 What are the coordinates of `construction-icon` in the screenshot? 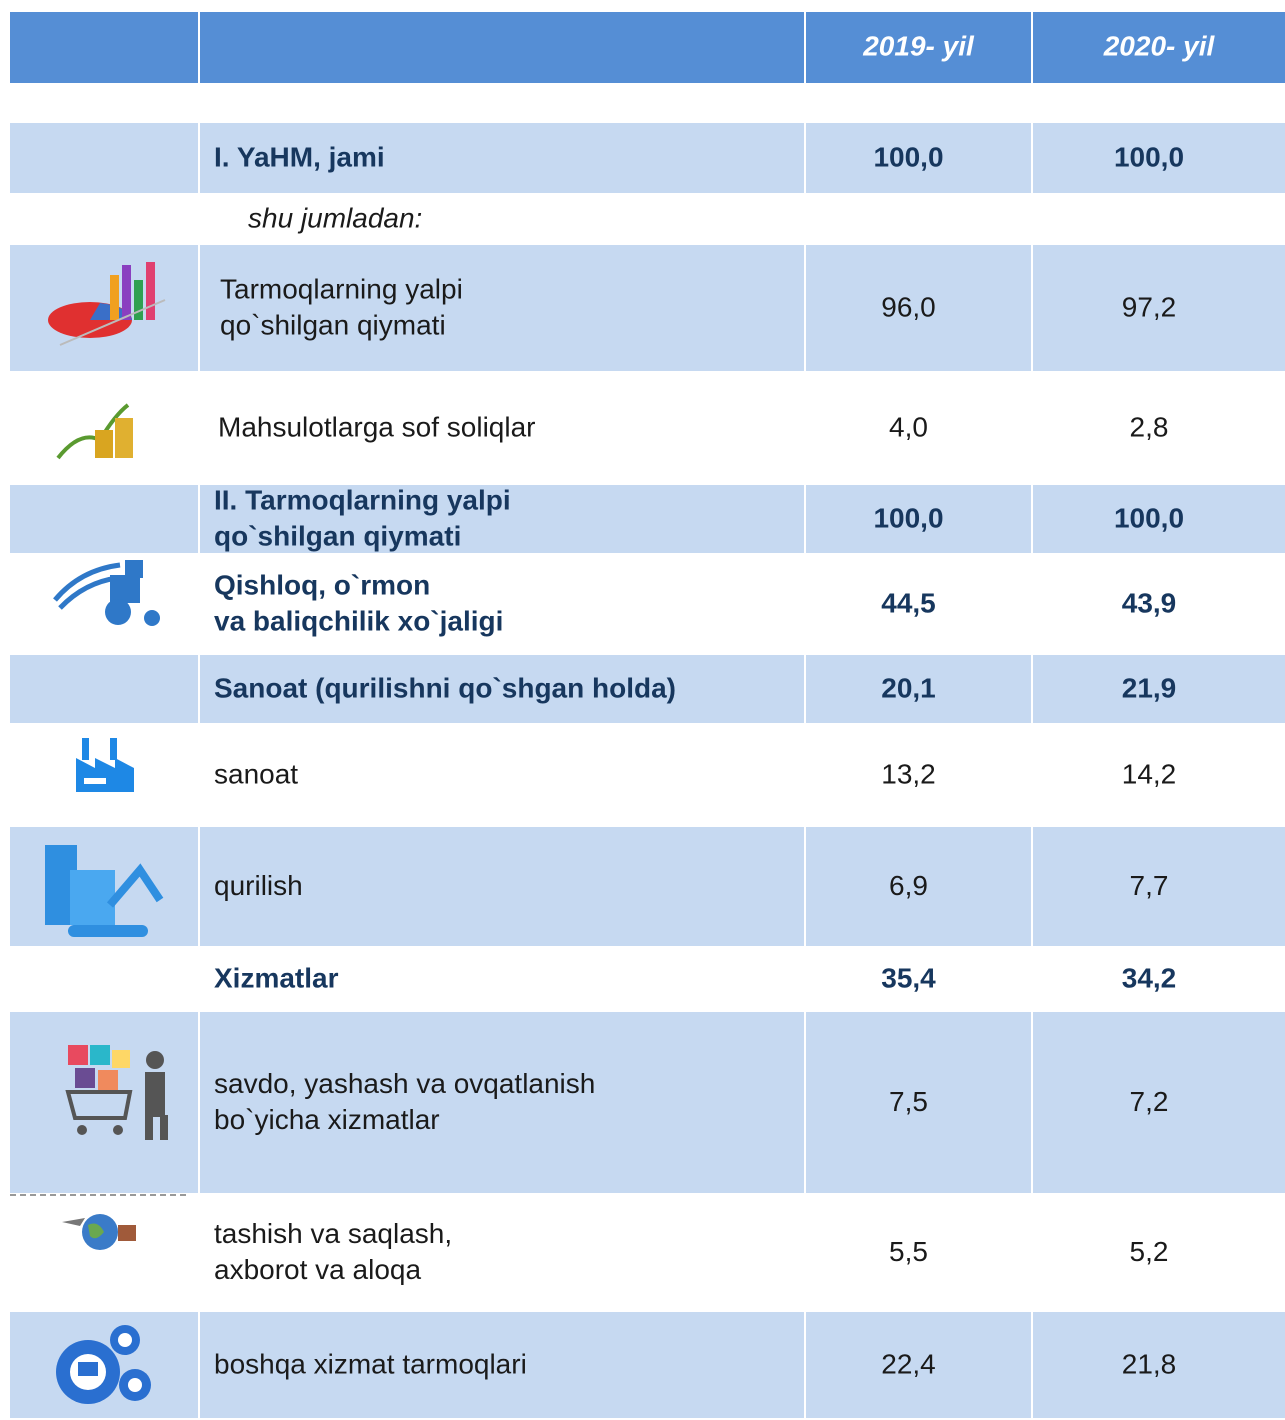 It's located at (104, 891).